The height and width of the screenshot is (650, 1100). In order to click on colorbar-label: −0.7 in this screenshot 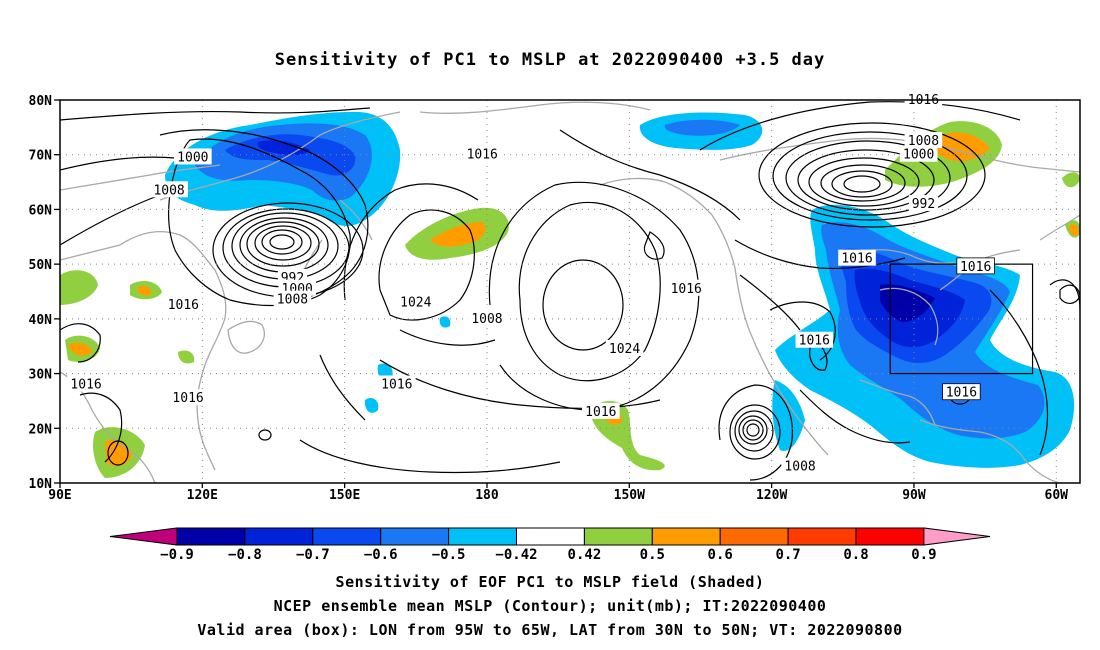, I will do `click(313, 555)`.